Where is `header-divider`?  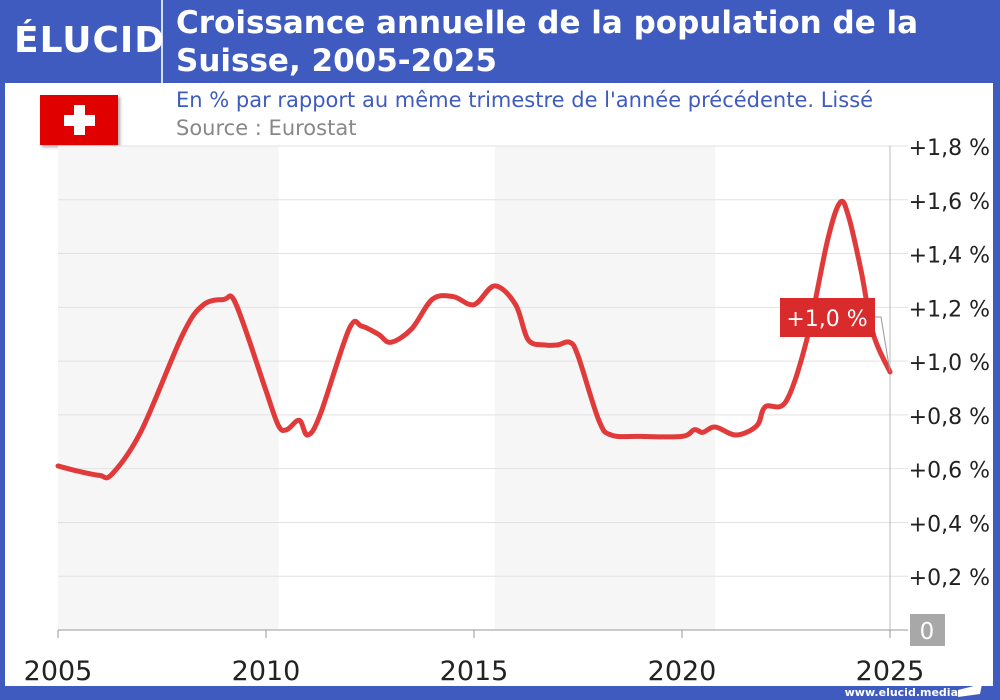
header-divider is located at coordinates (162, 41).